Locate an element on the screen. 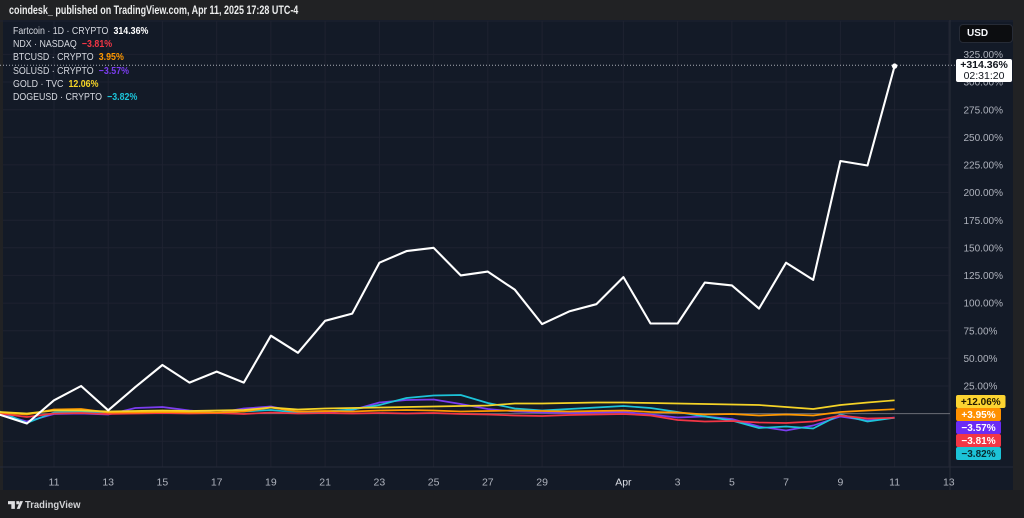 The image size is (1024, 518). svg-text: 325.00% is located at coordinates (984, 55).